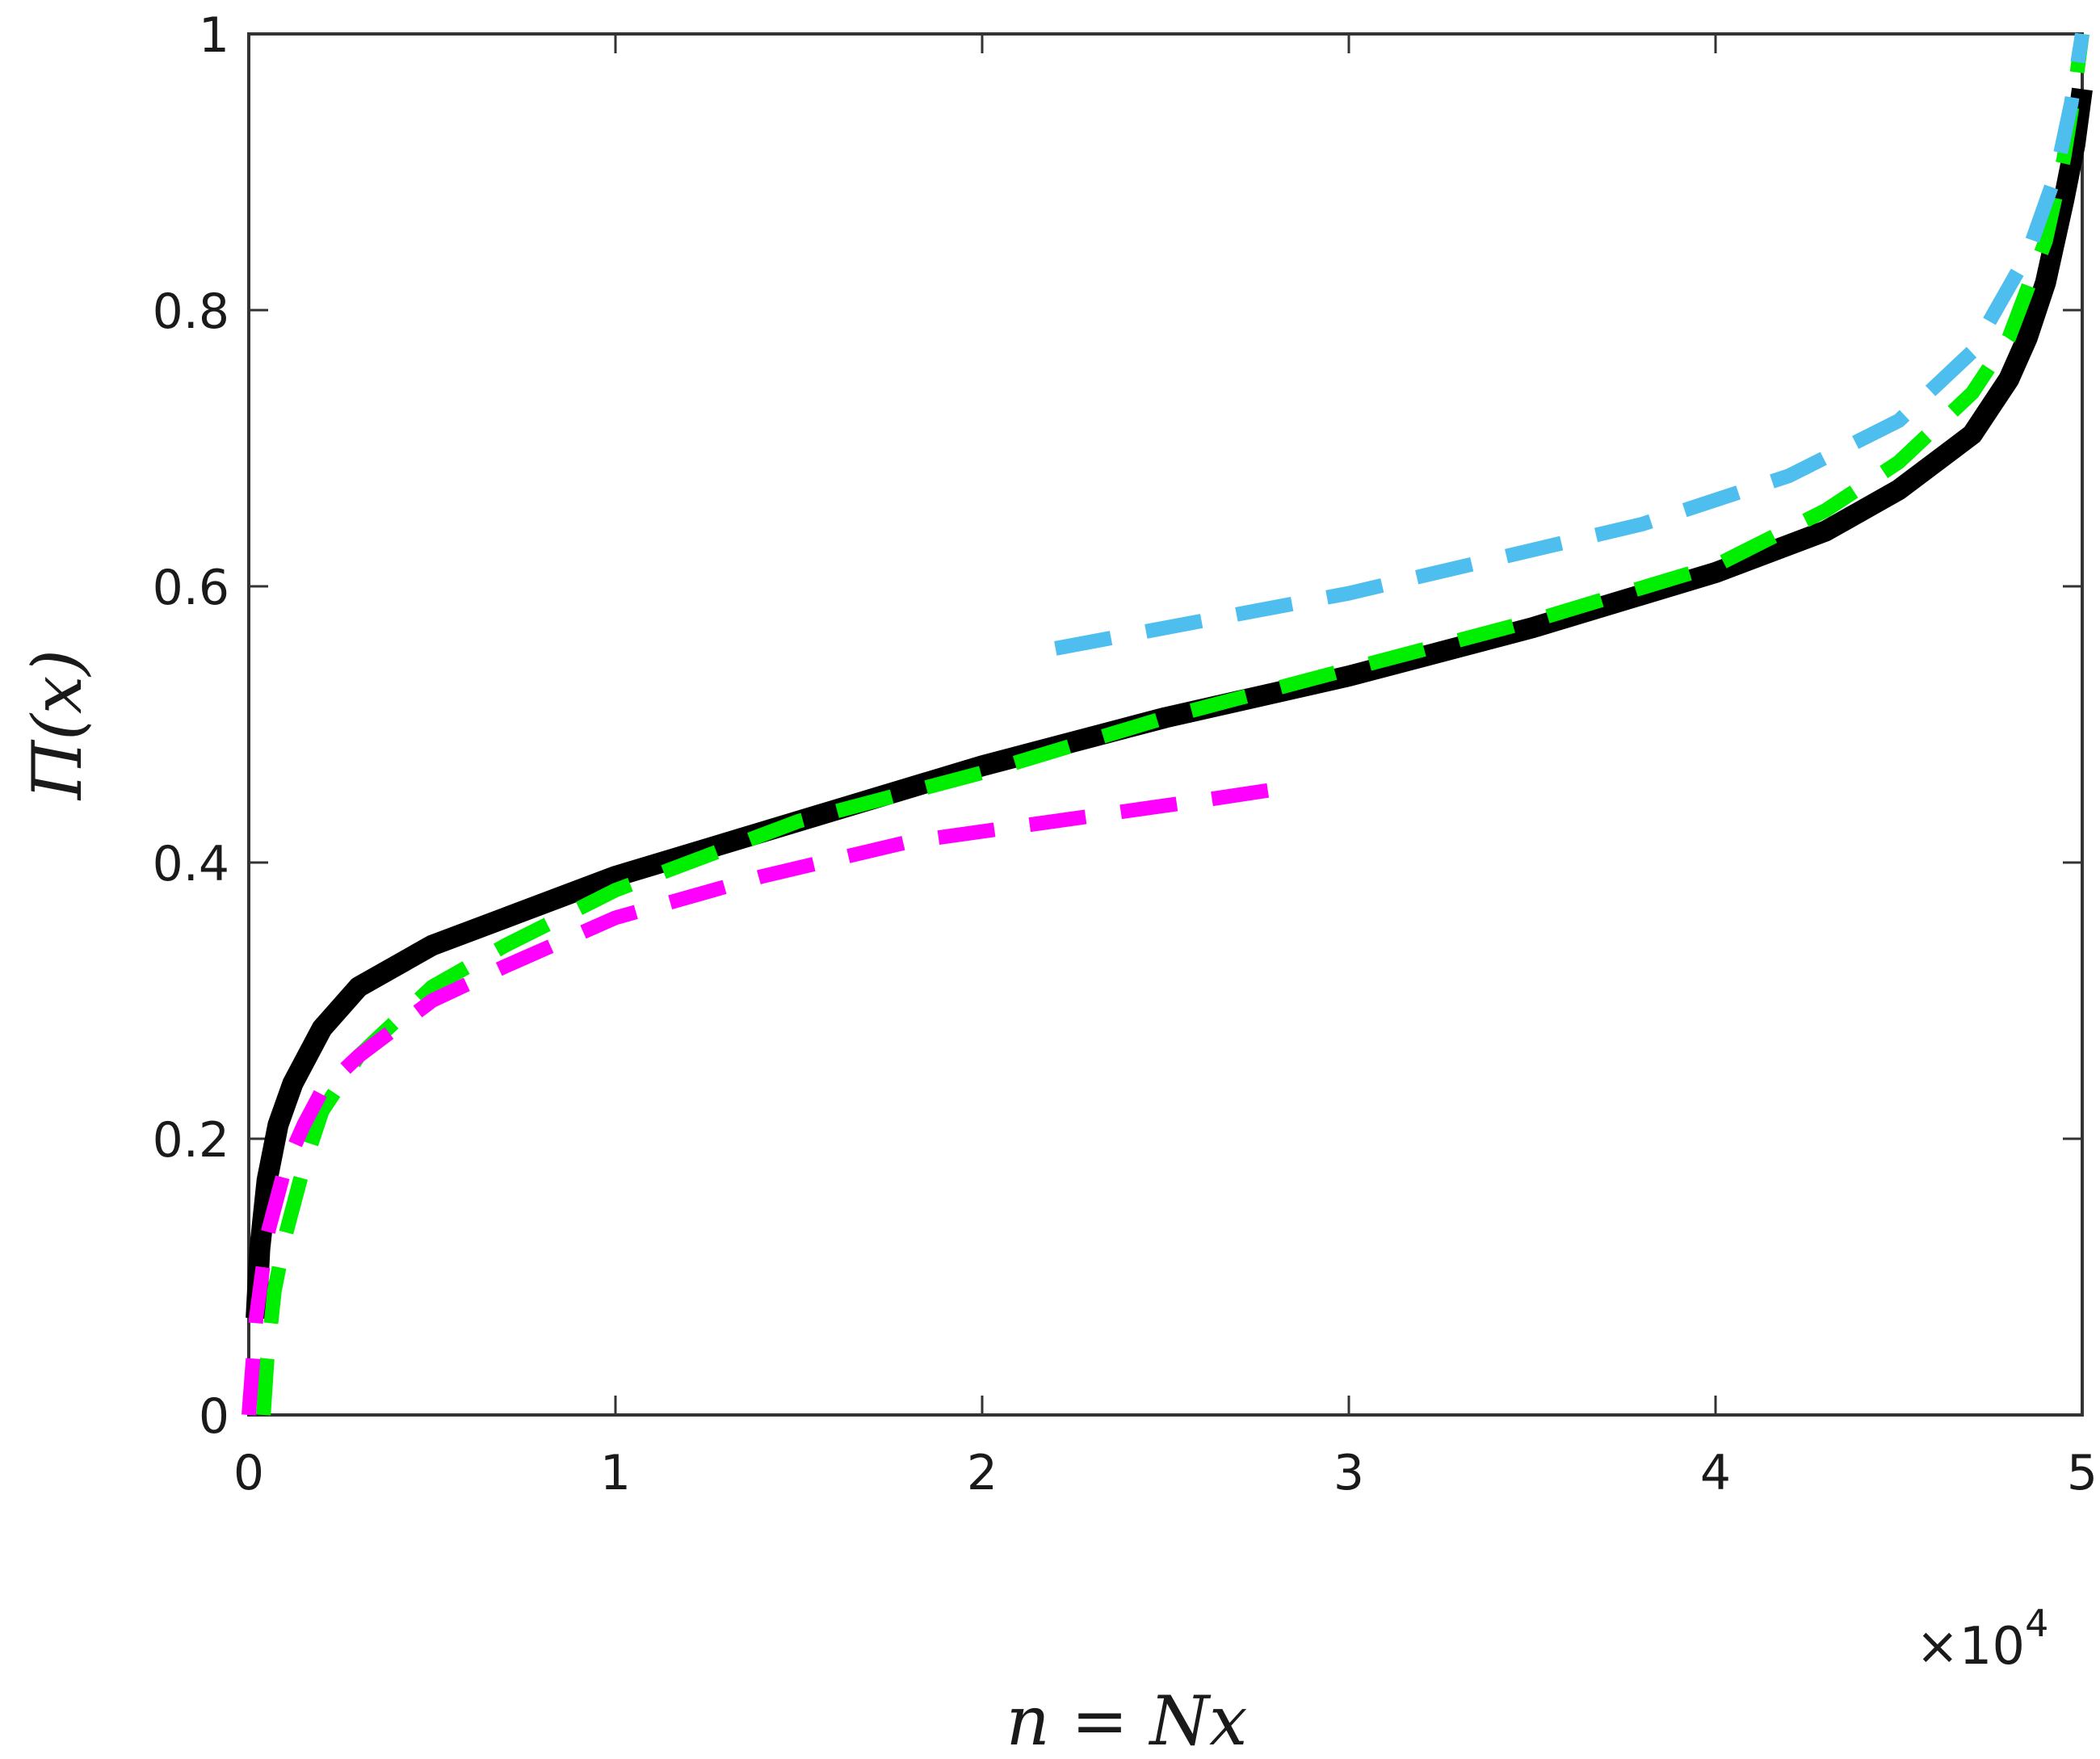 The width and height of the screenshot is (2100, 1759). Describe the element at coordinates (615, 1473) in the screenshot. I see `x-tick-label: 1` at that location.